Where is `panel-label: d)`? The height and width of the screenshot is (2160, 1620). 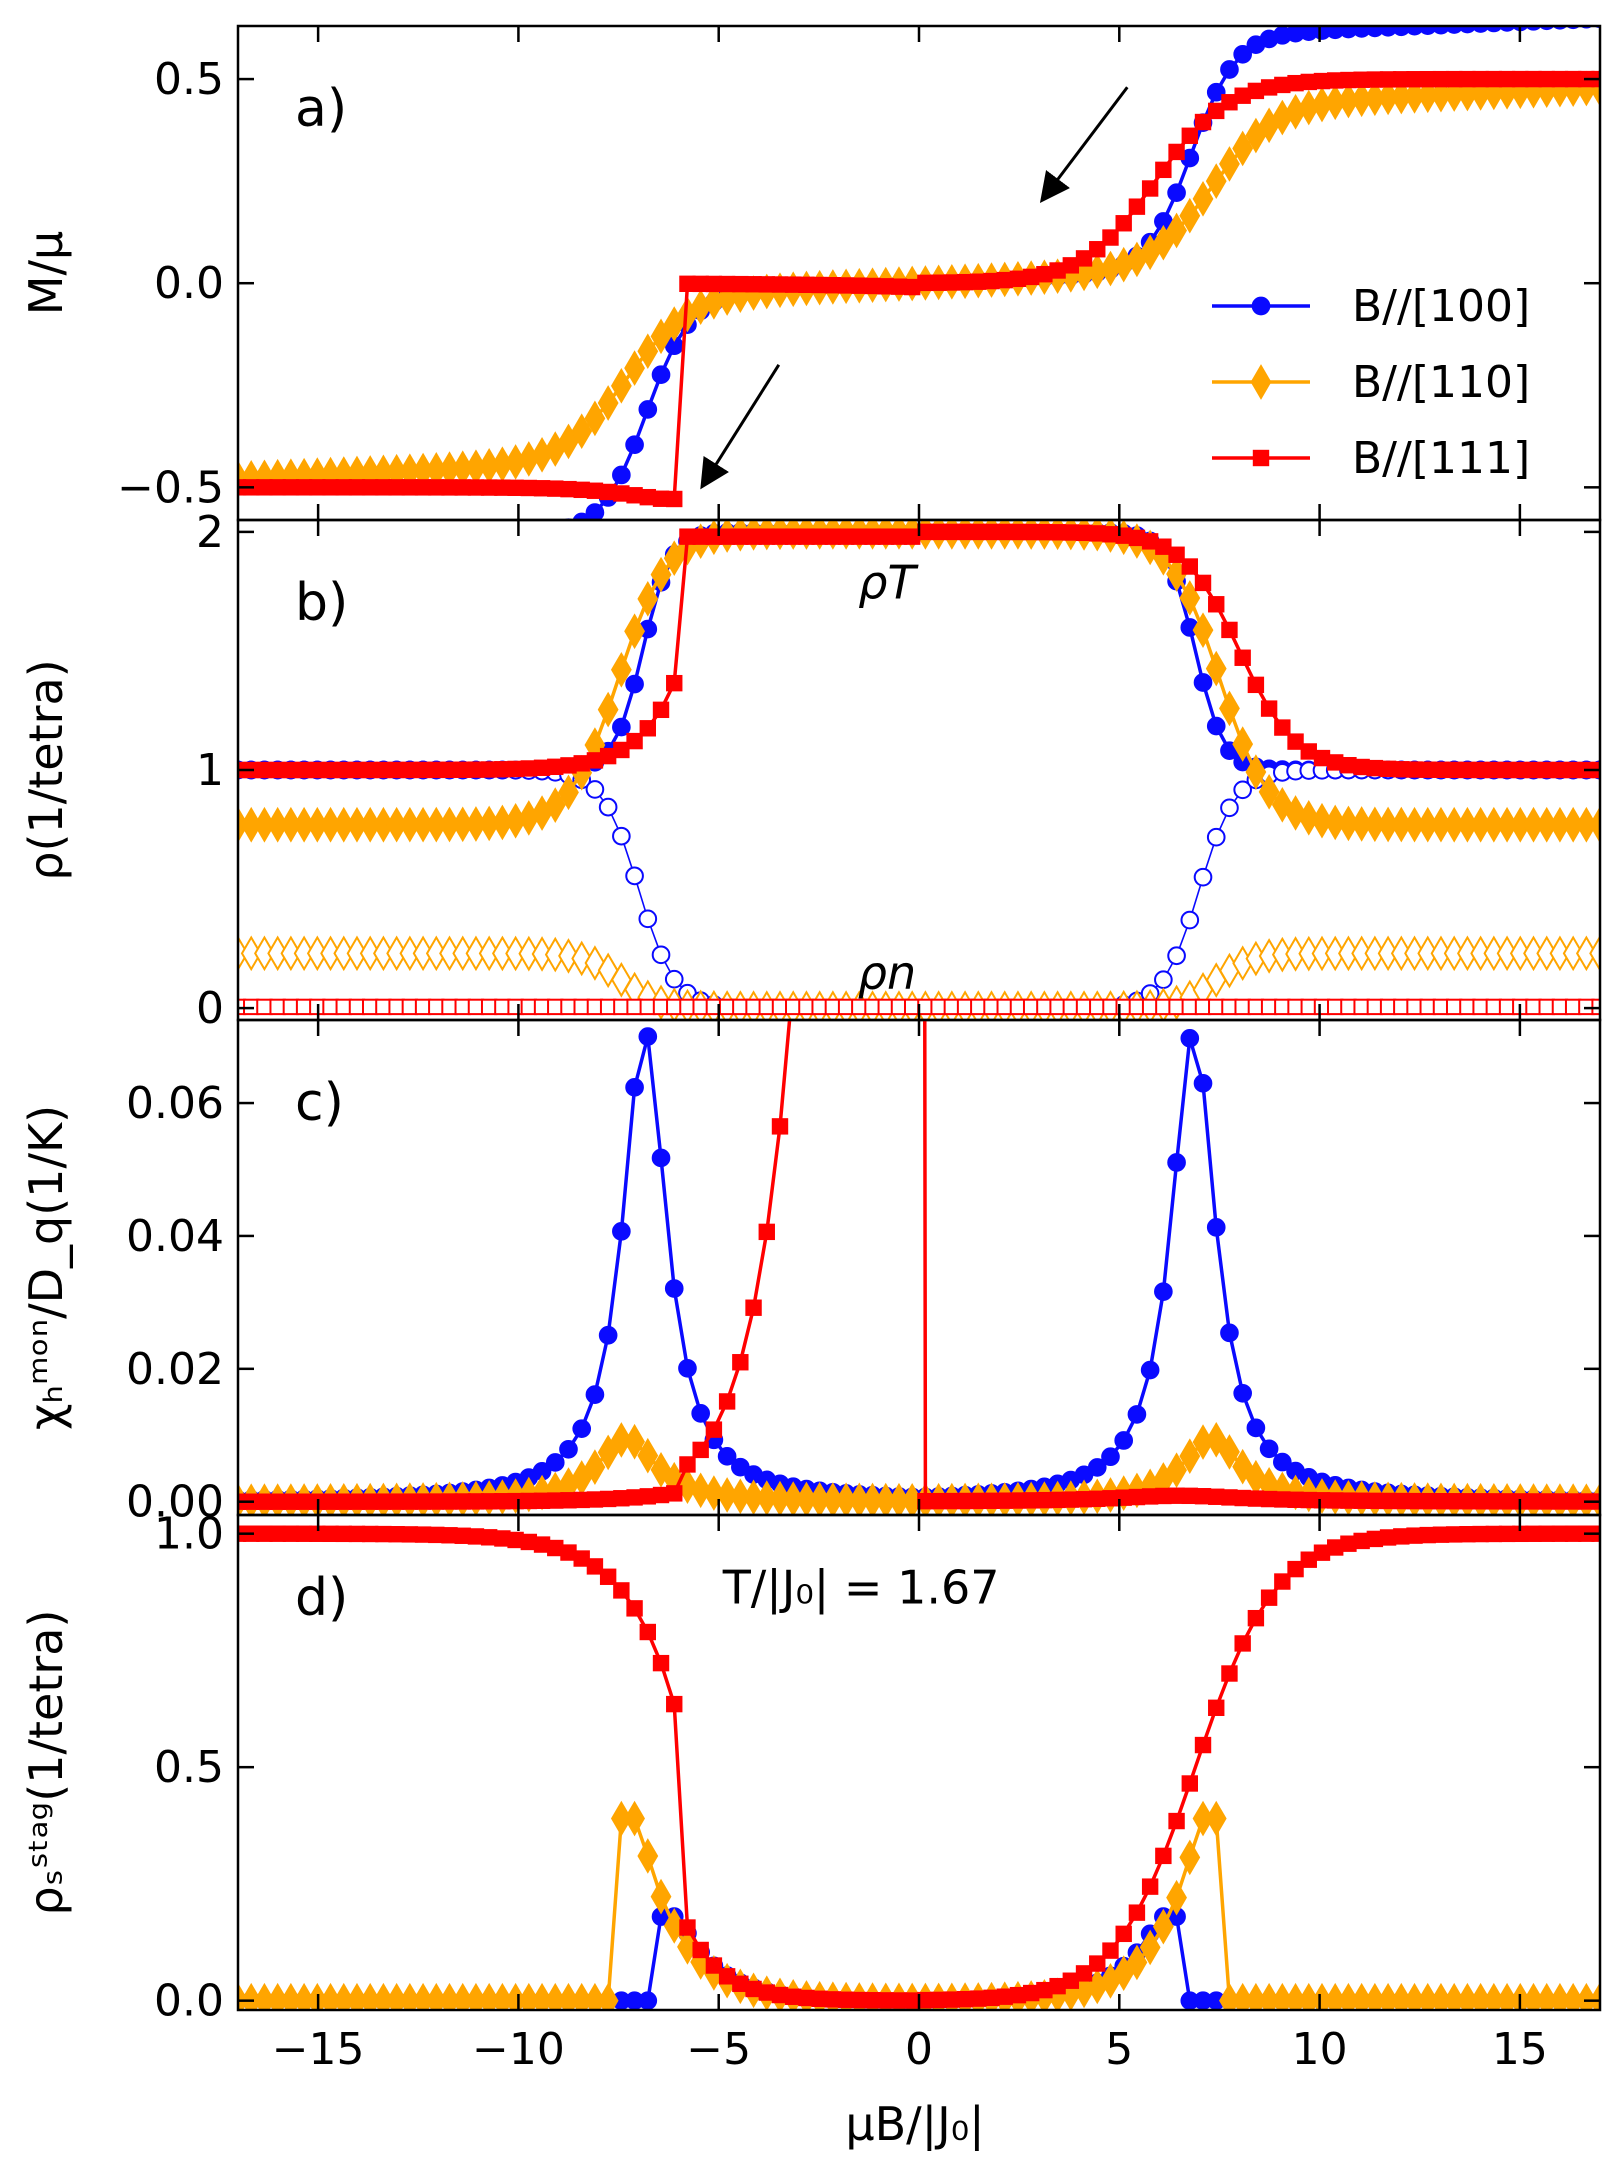 panel-label: d) is located at coordinates (321, 1598).